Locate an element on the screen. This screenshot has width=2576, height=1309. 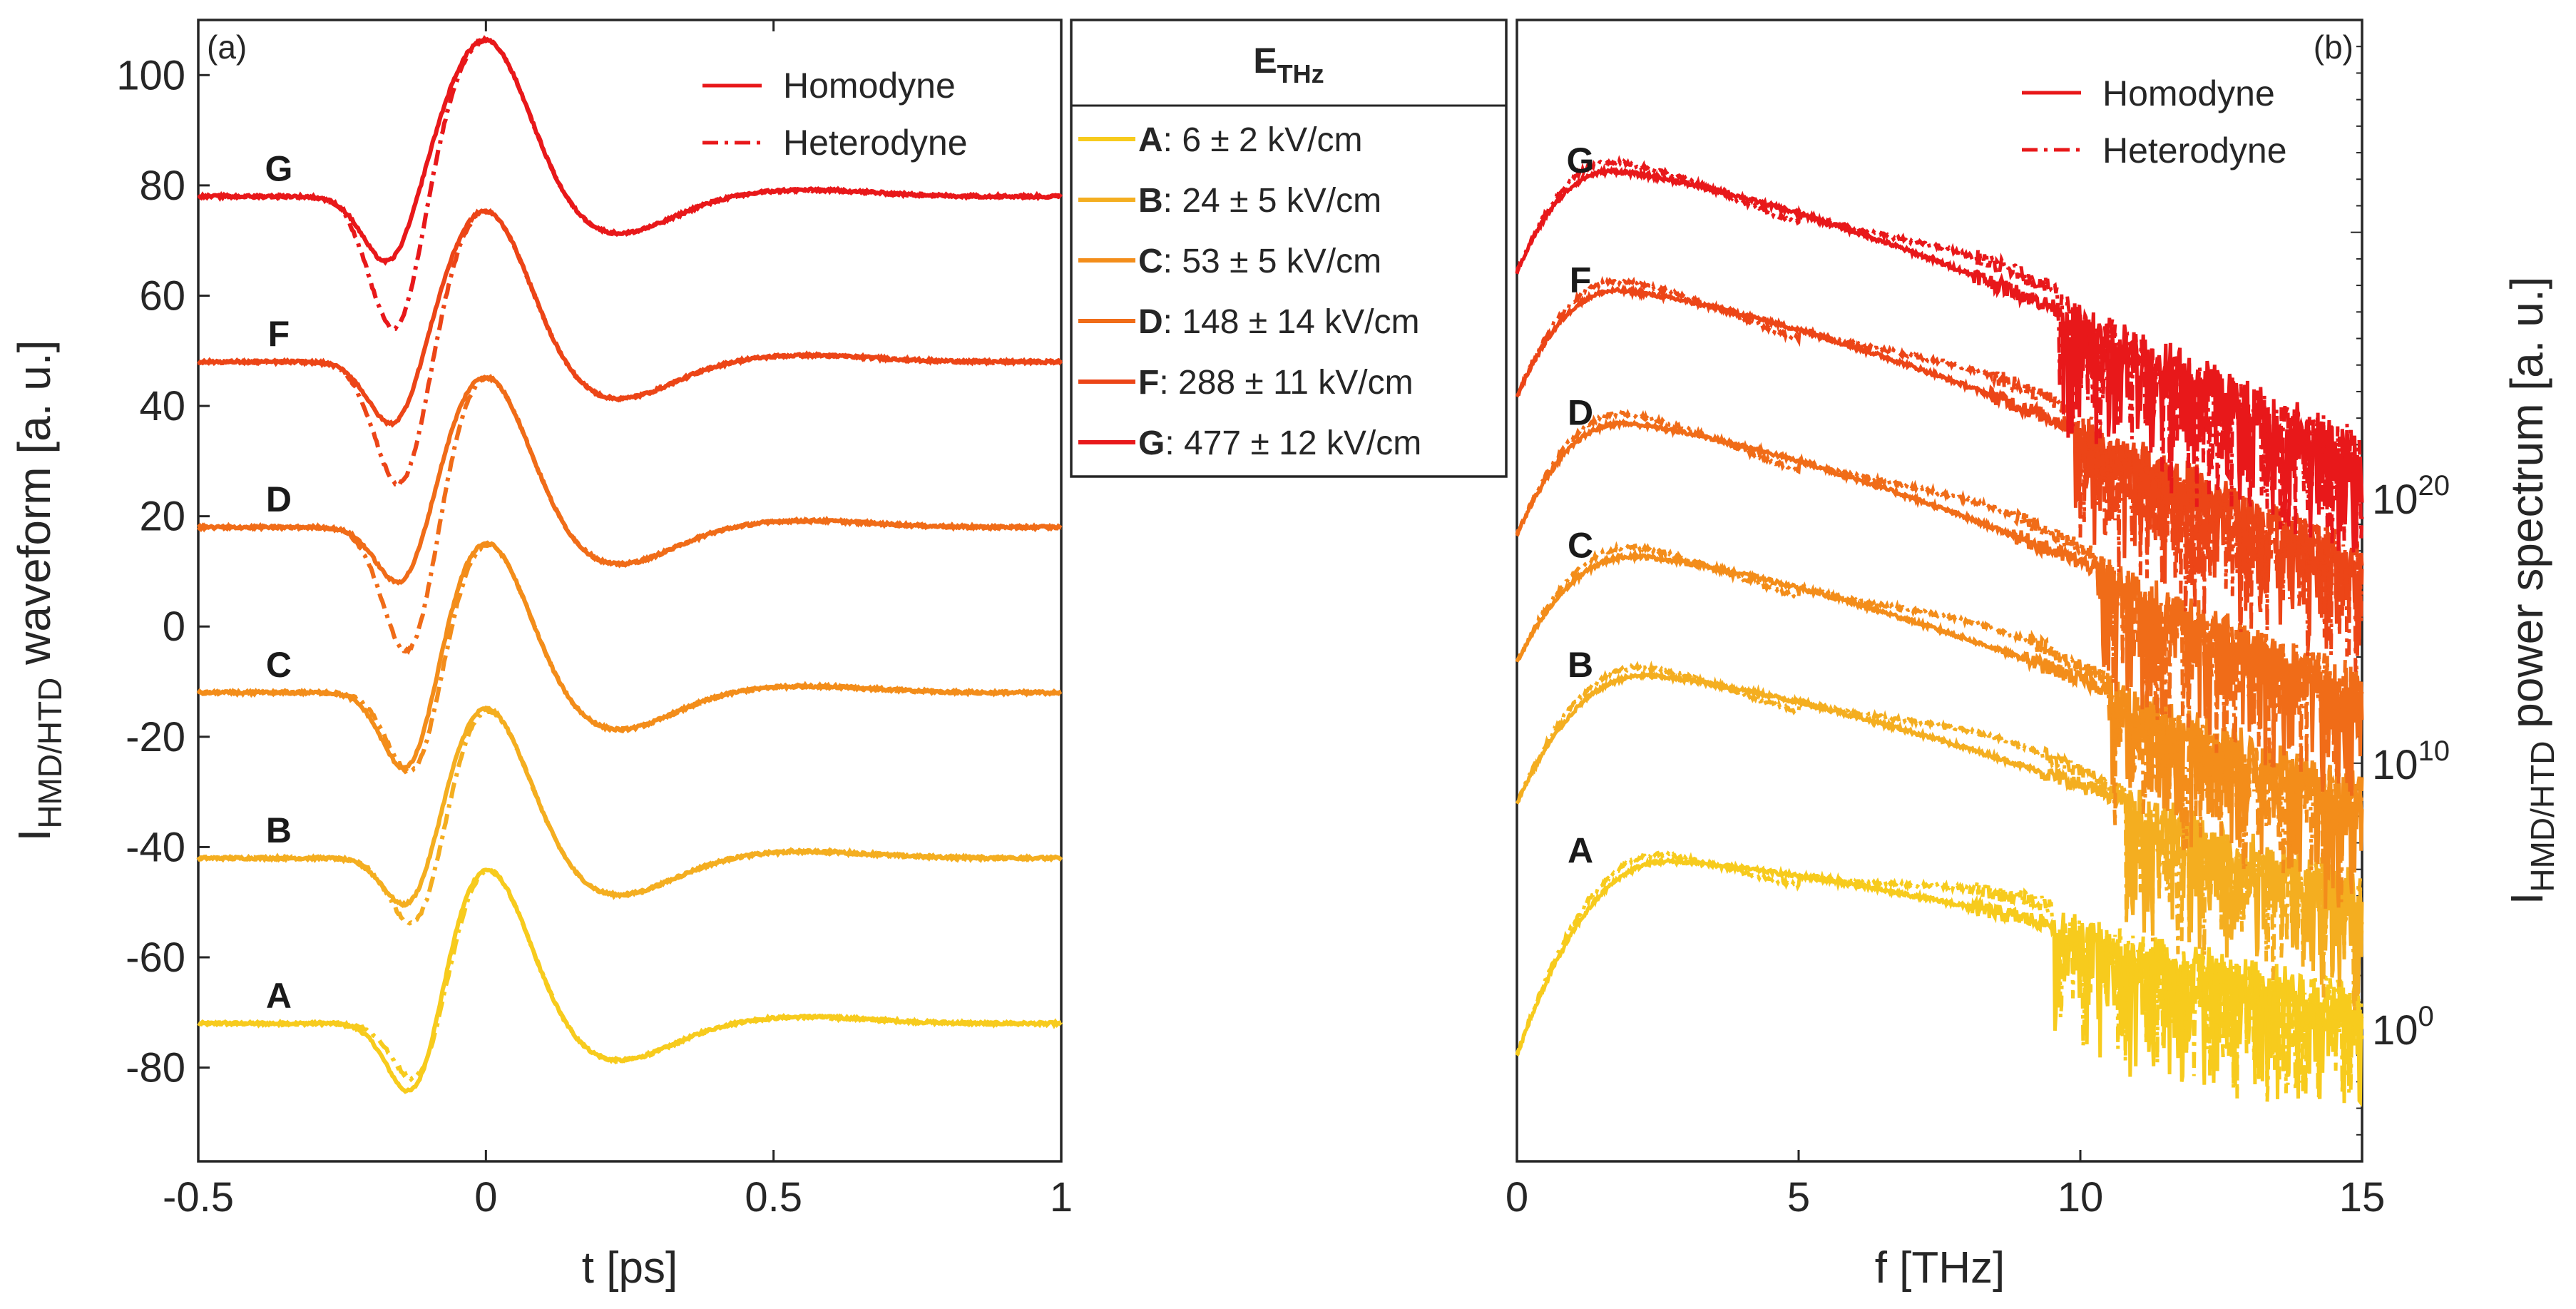
panel-a-series-label-f: F is located at coordinates (279, 334).